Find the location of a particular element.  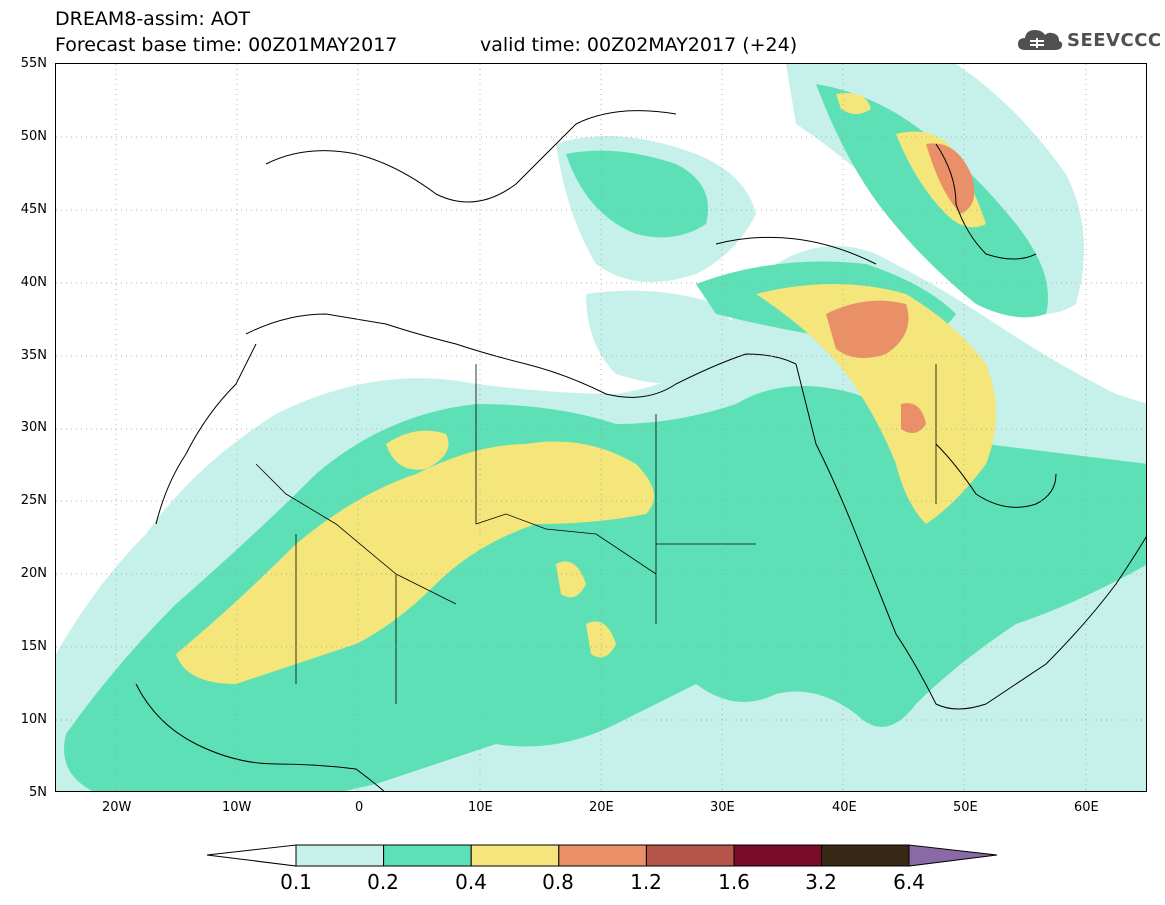

lat-tick-label: 40N is located at coordinates (33, 282).